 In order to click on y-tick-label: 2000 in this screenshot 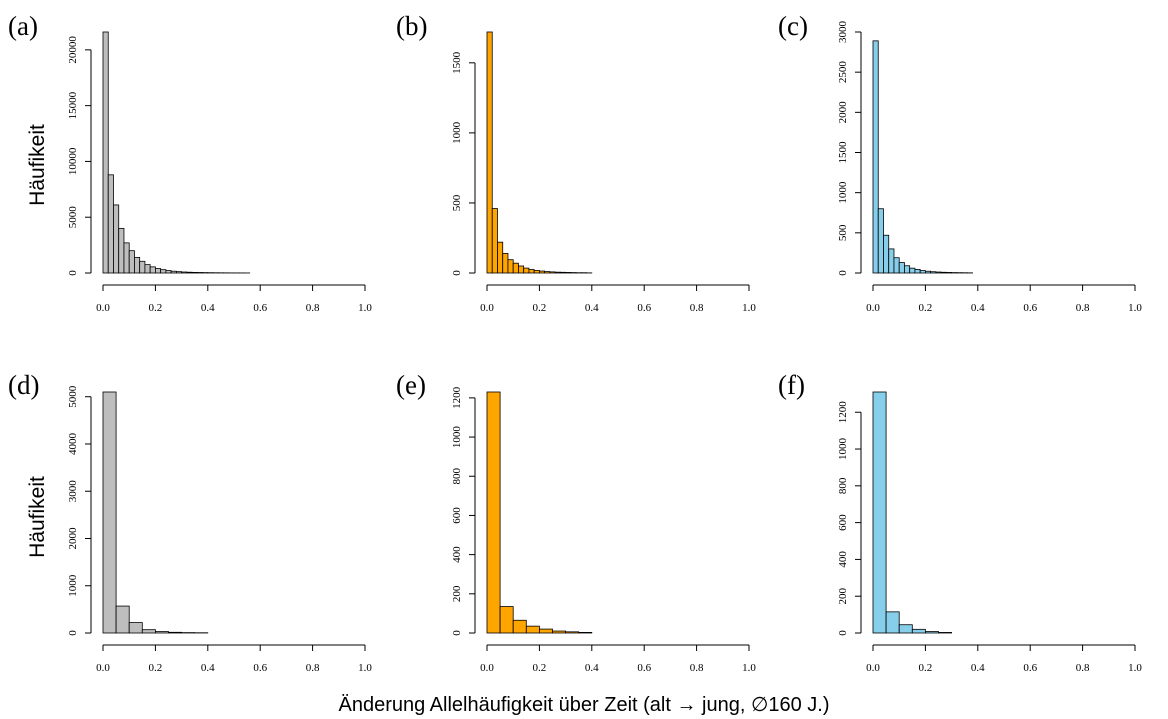, I will do `click(73, 538)`.